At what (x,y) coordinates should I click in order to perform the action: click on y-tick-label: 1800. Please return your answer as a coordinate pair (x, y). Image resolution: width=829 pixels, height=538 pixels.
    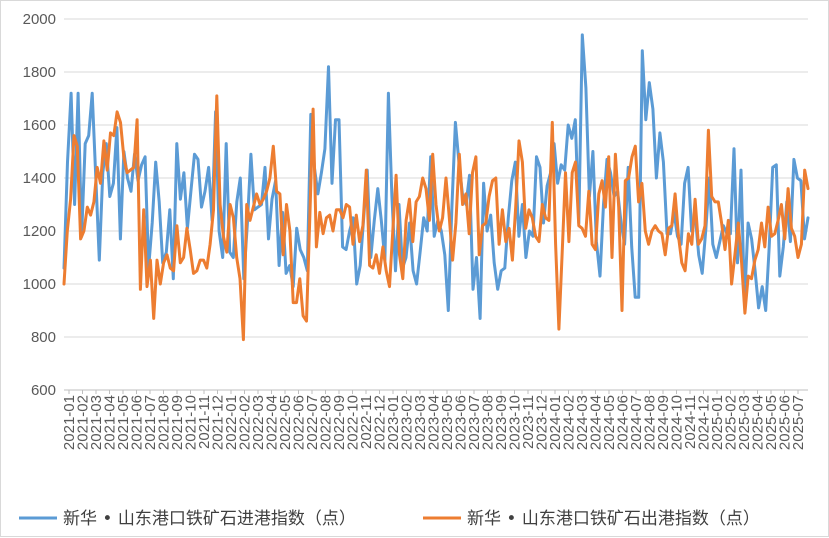
    Looking at the image, I should click on (39, 72).